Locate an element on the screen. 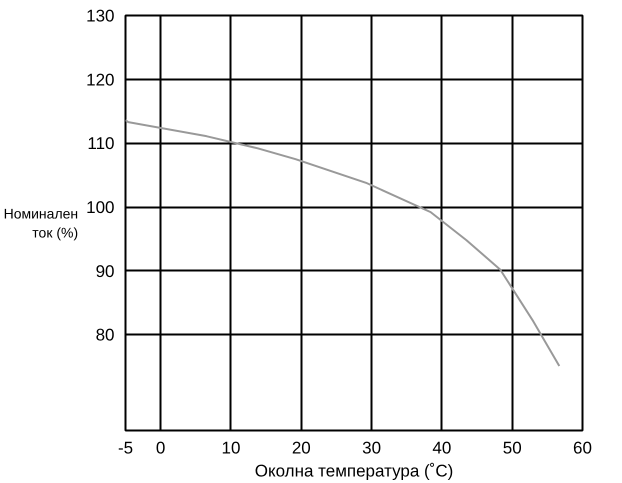 The width and height of the screenshot is (622, 483). x-tick-label: 40 is located at coordinates (442, 448).